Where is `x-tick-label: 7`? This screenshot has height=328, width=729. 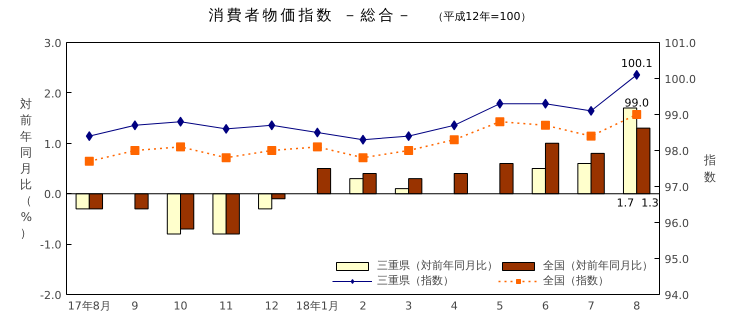
x-tick-label: 7 is located at coordinates (591, 306).